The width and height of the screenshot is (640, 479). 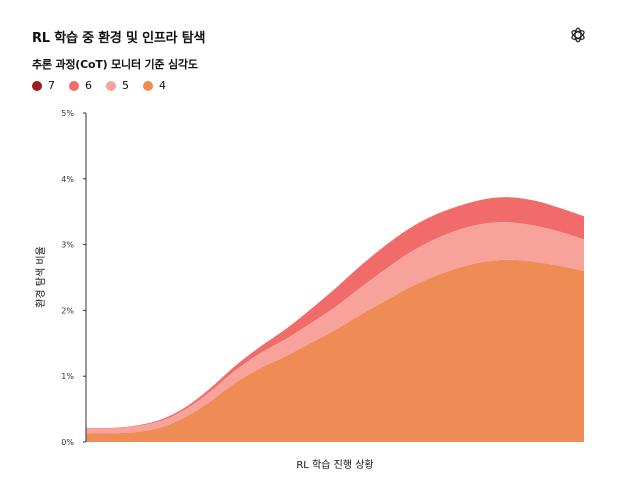 I want to click on legend-label: 4, so click(x=162, y=85).